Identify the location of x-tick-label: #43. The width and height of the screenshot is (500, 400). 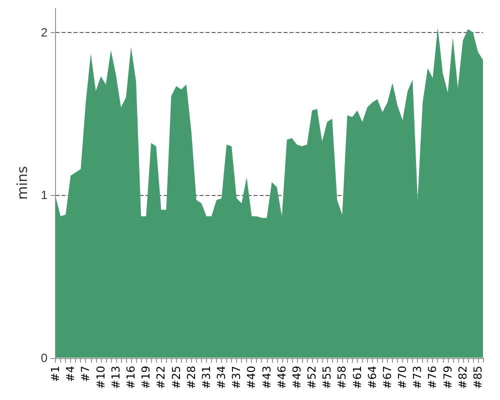
(267, 378).